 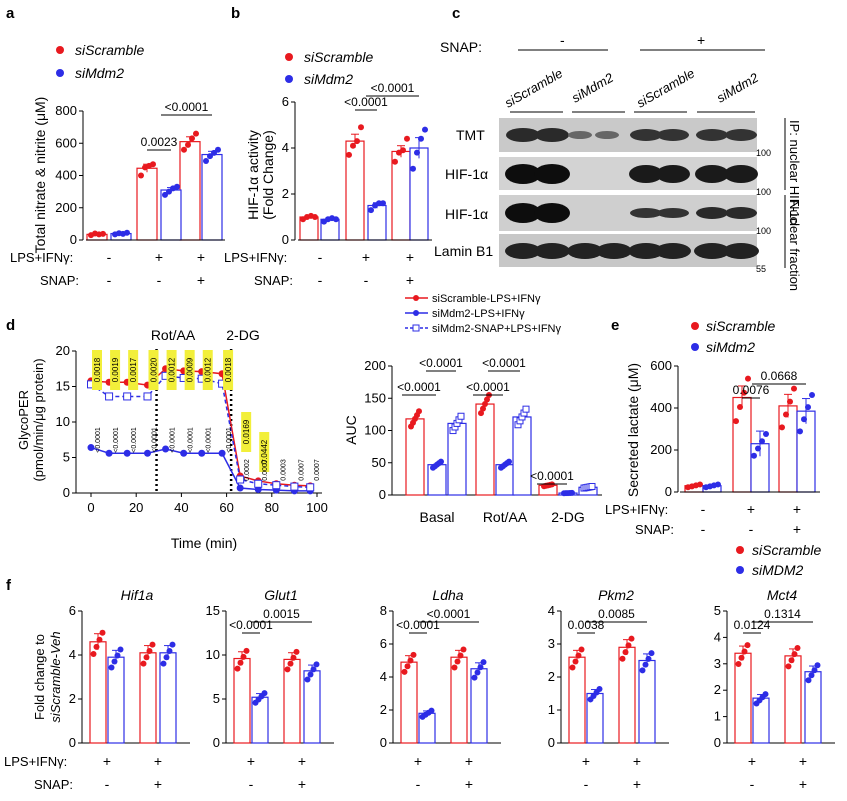 What do you see at coordinates (228, 369) in the screenshot?
I see `d-pval-top: 0.0018` at bounding box center [228, 369].